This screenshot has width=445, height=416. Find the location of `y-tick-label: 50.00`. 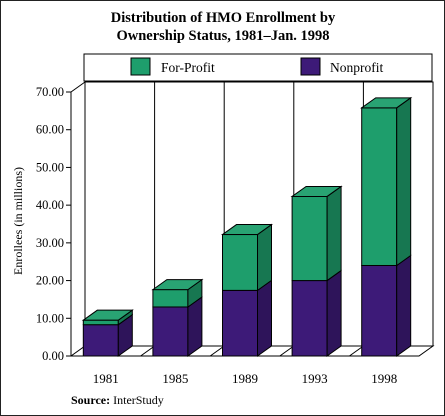

y-tick-label: 50.00 is located at coordinates (50, 167).